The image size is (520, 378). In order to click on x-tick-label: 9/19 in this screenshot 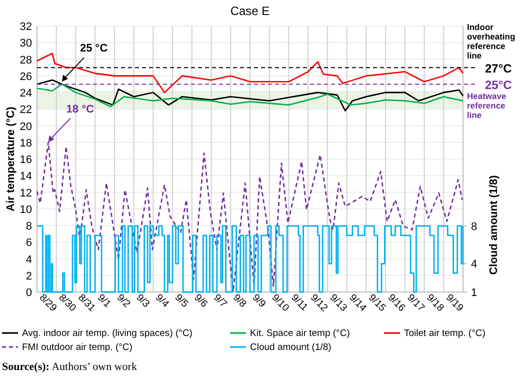, I will do `click(455, 303)`.